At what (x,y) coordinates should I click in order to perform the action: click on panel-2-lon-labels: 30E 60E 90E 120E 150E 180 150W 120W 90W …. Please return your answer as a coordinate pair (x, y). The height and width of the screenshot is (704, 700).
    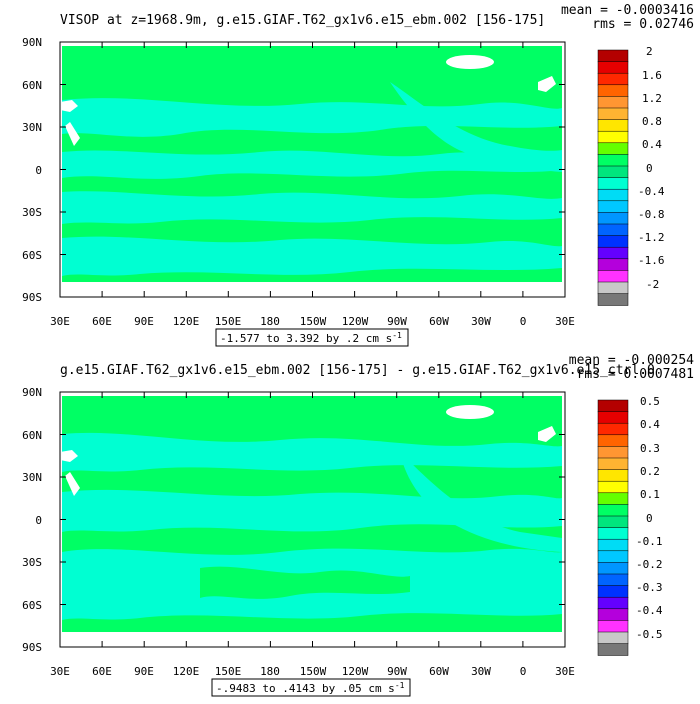
    Looking at the image, I should click on (312, 671).